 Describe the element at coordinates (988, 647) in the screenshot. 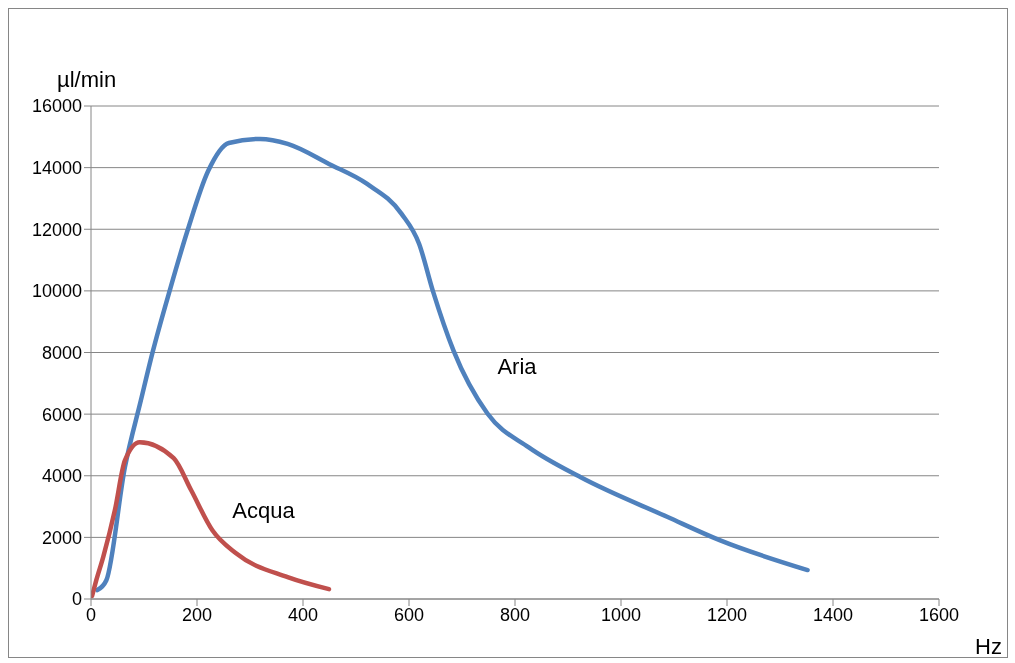

I see `x-axis-title: Hz` at that location.